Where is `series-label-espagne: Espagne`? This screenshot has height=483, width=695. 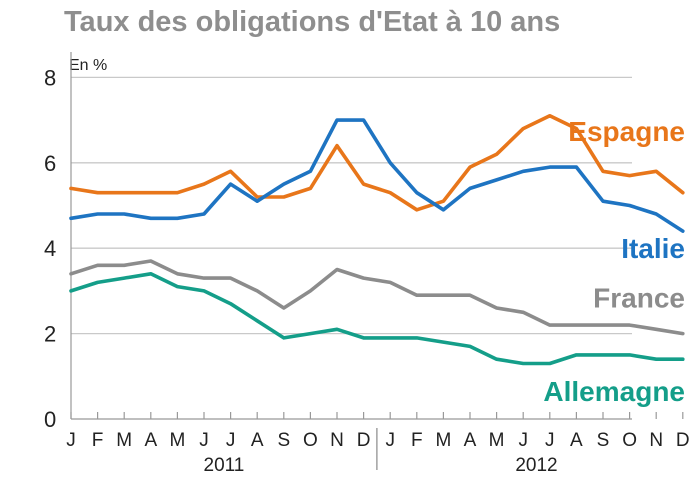 series-label-espagne: Espagne is located at coordinates (626, 131).